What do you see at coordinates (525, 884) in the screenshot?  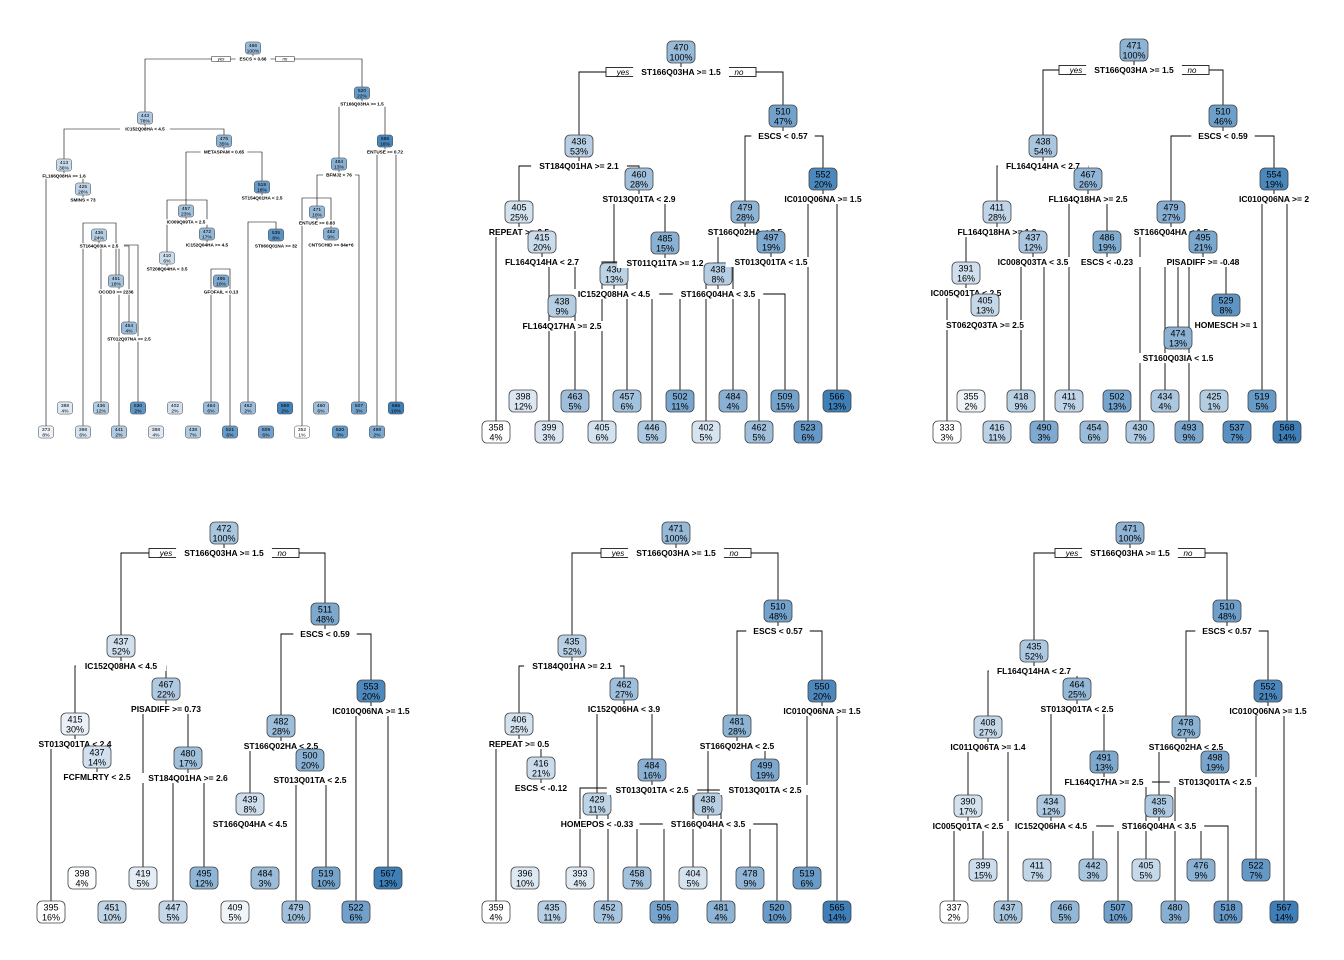 I see `node-percent: 10%` at bounding box center [525, 884].